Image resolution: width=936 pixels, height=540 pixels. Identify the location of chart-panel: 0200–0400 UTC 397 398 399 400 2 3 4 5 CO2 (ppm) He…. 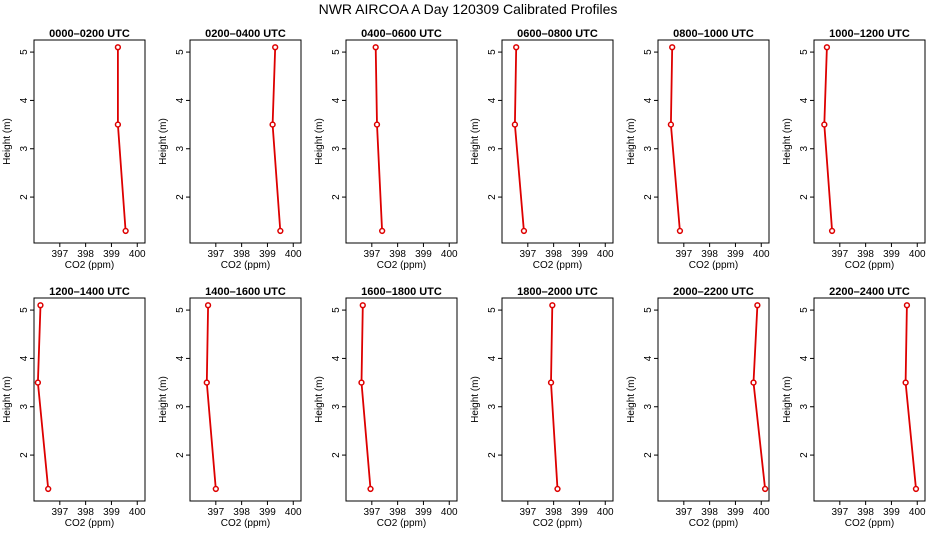
(230, 149).